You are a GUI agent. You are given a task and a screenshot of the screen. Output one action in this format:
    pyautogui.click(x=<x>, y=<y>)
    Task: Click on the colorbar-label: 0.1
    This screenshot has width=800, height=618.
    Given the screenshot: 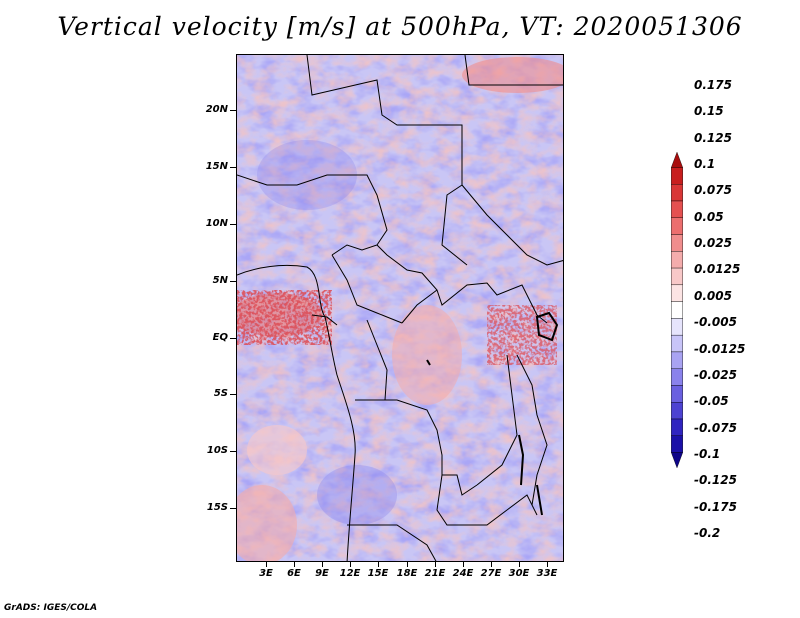 What is the action you would take?
    pyautogui.click(x=705, y=164)
    